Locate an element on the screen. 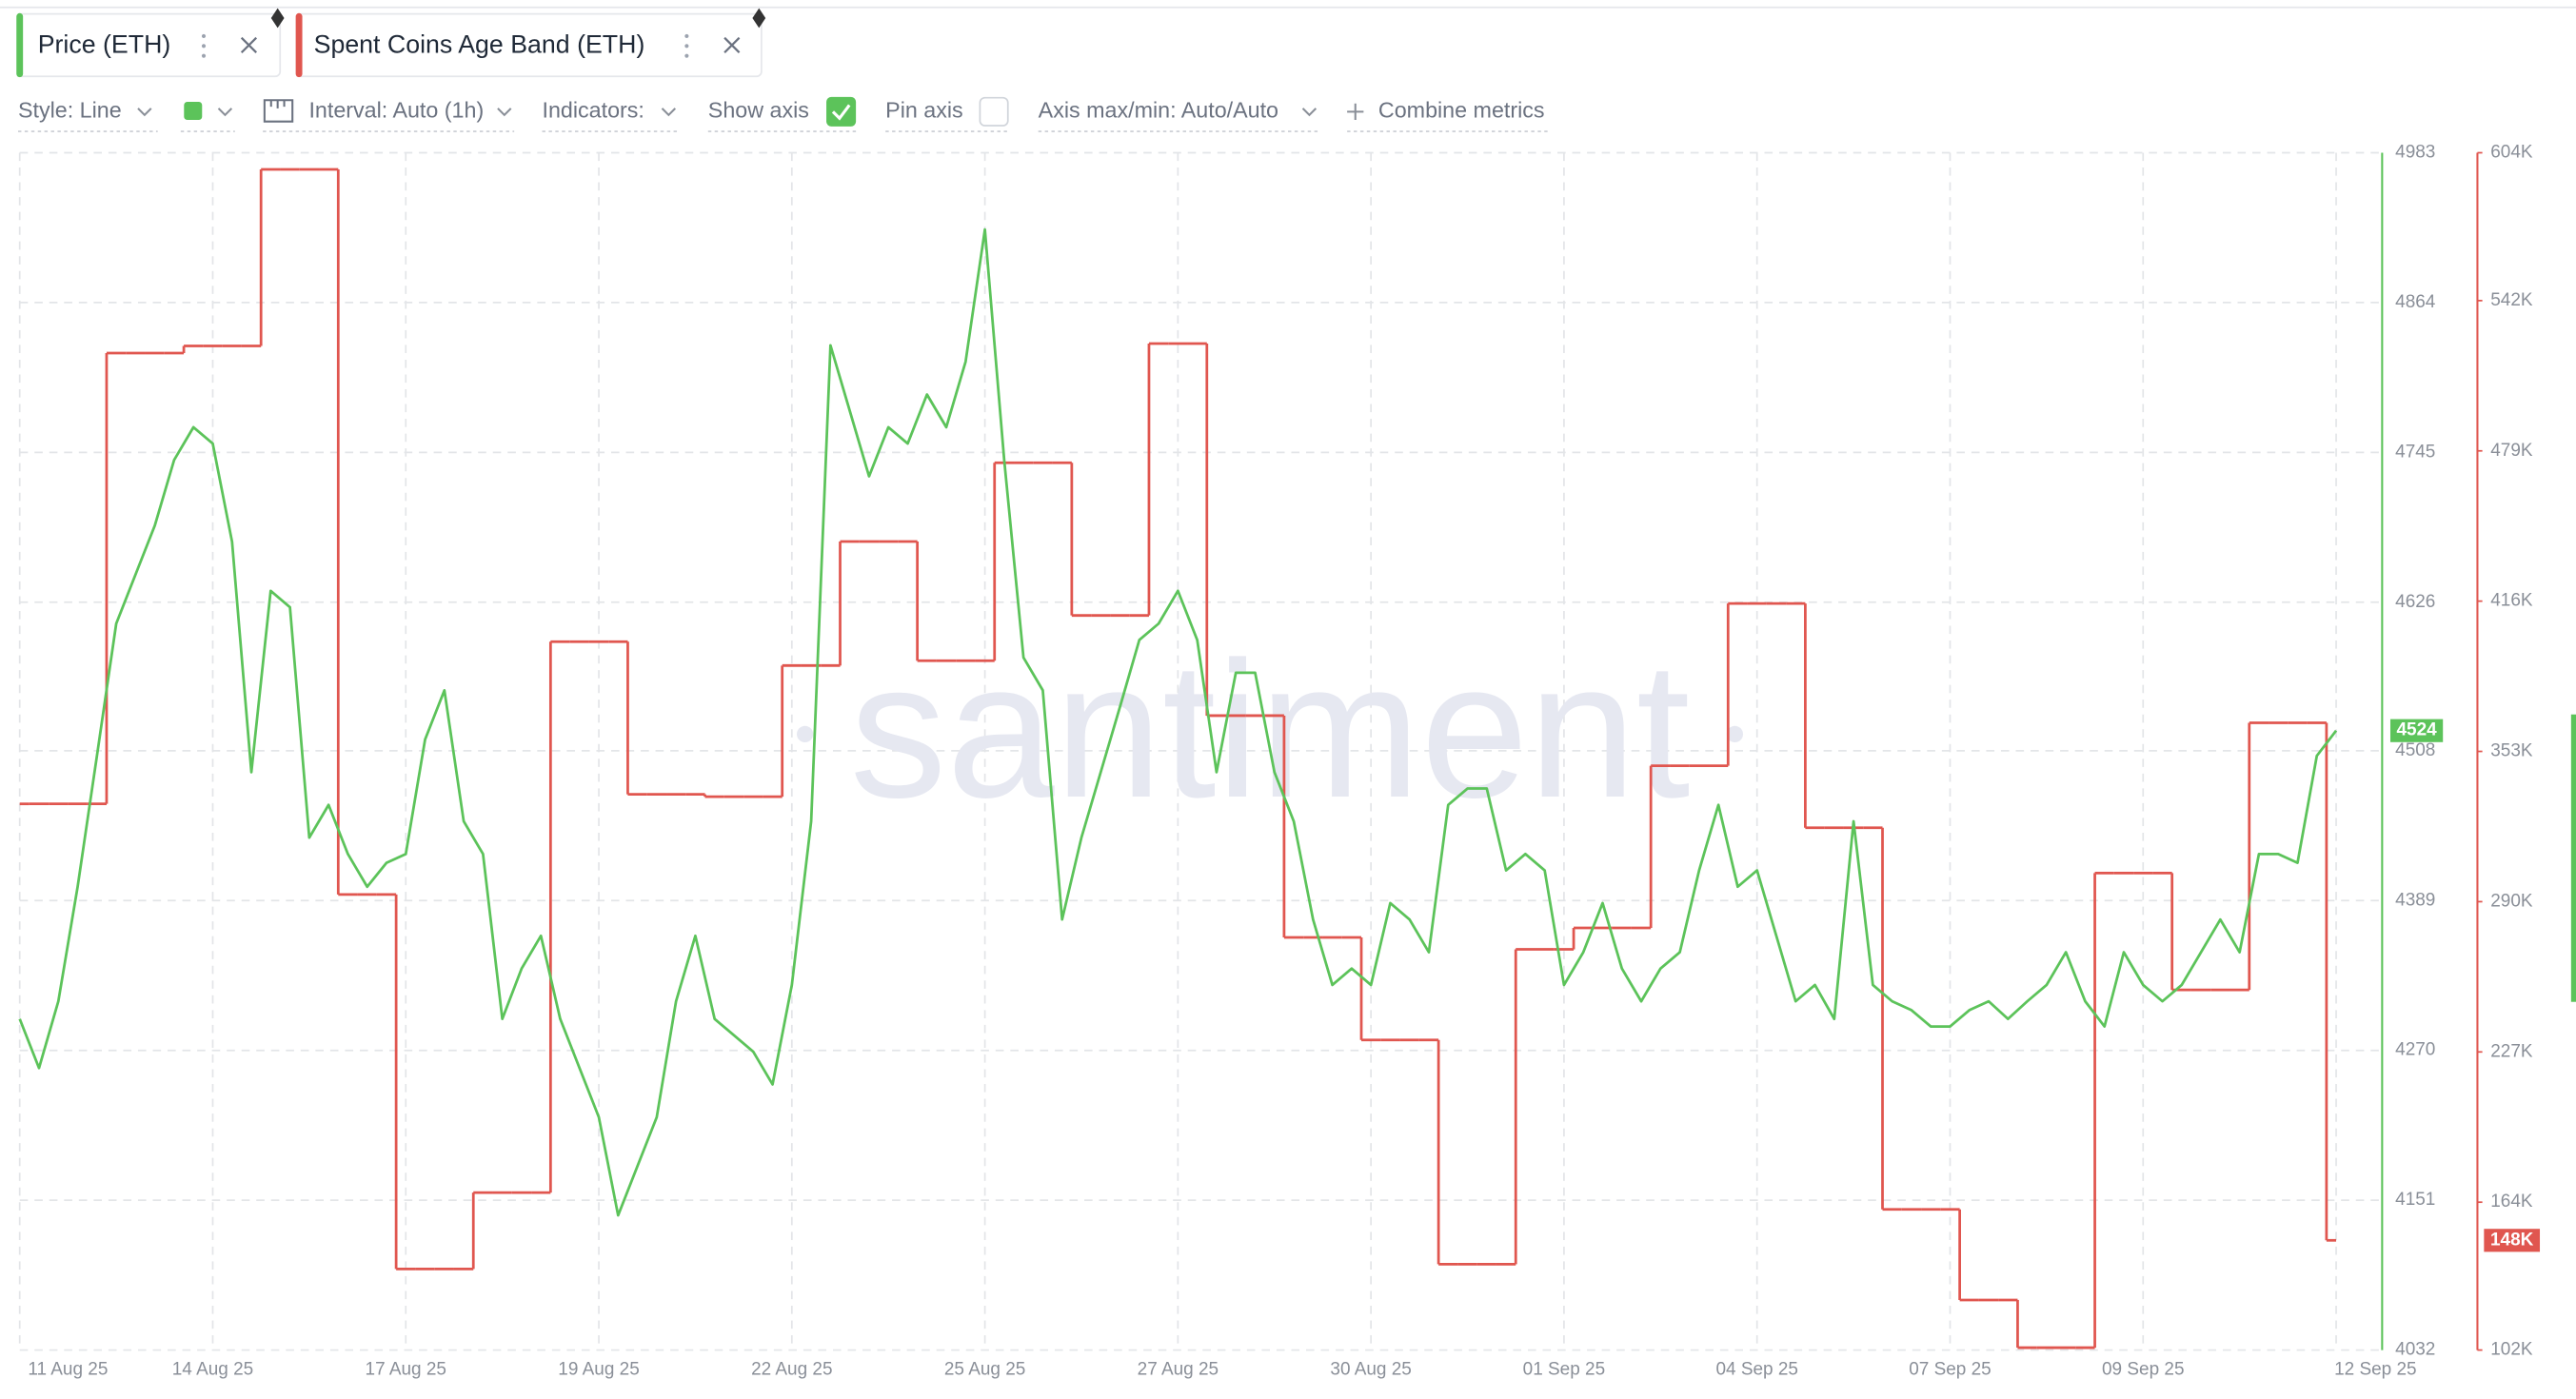 This screenshot has width=2576, height=1399. interval-icon is located at coordinates (278, 111).